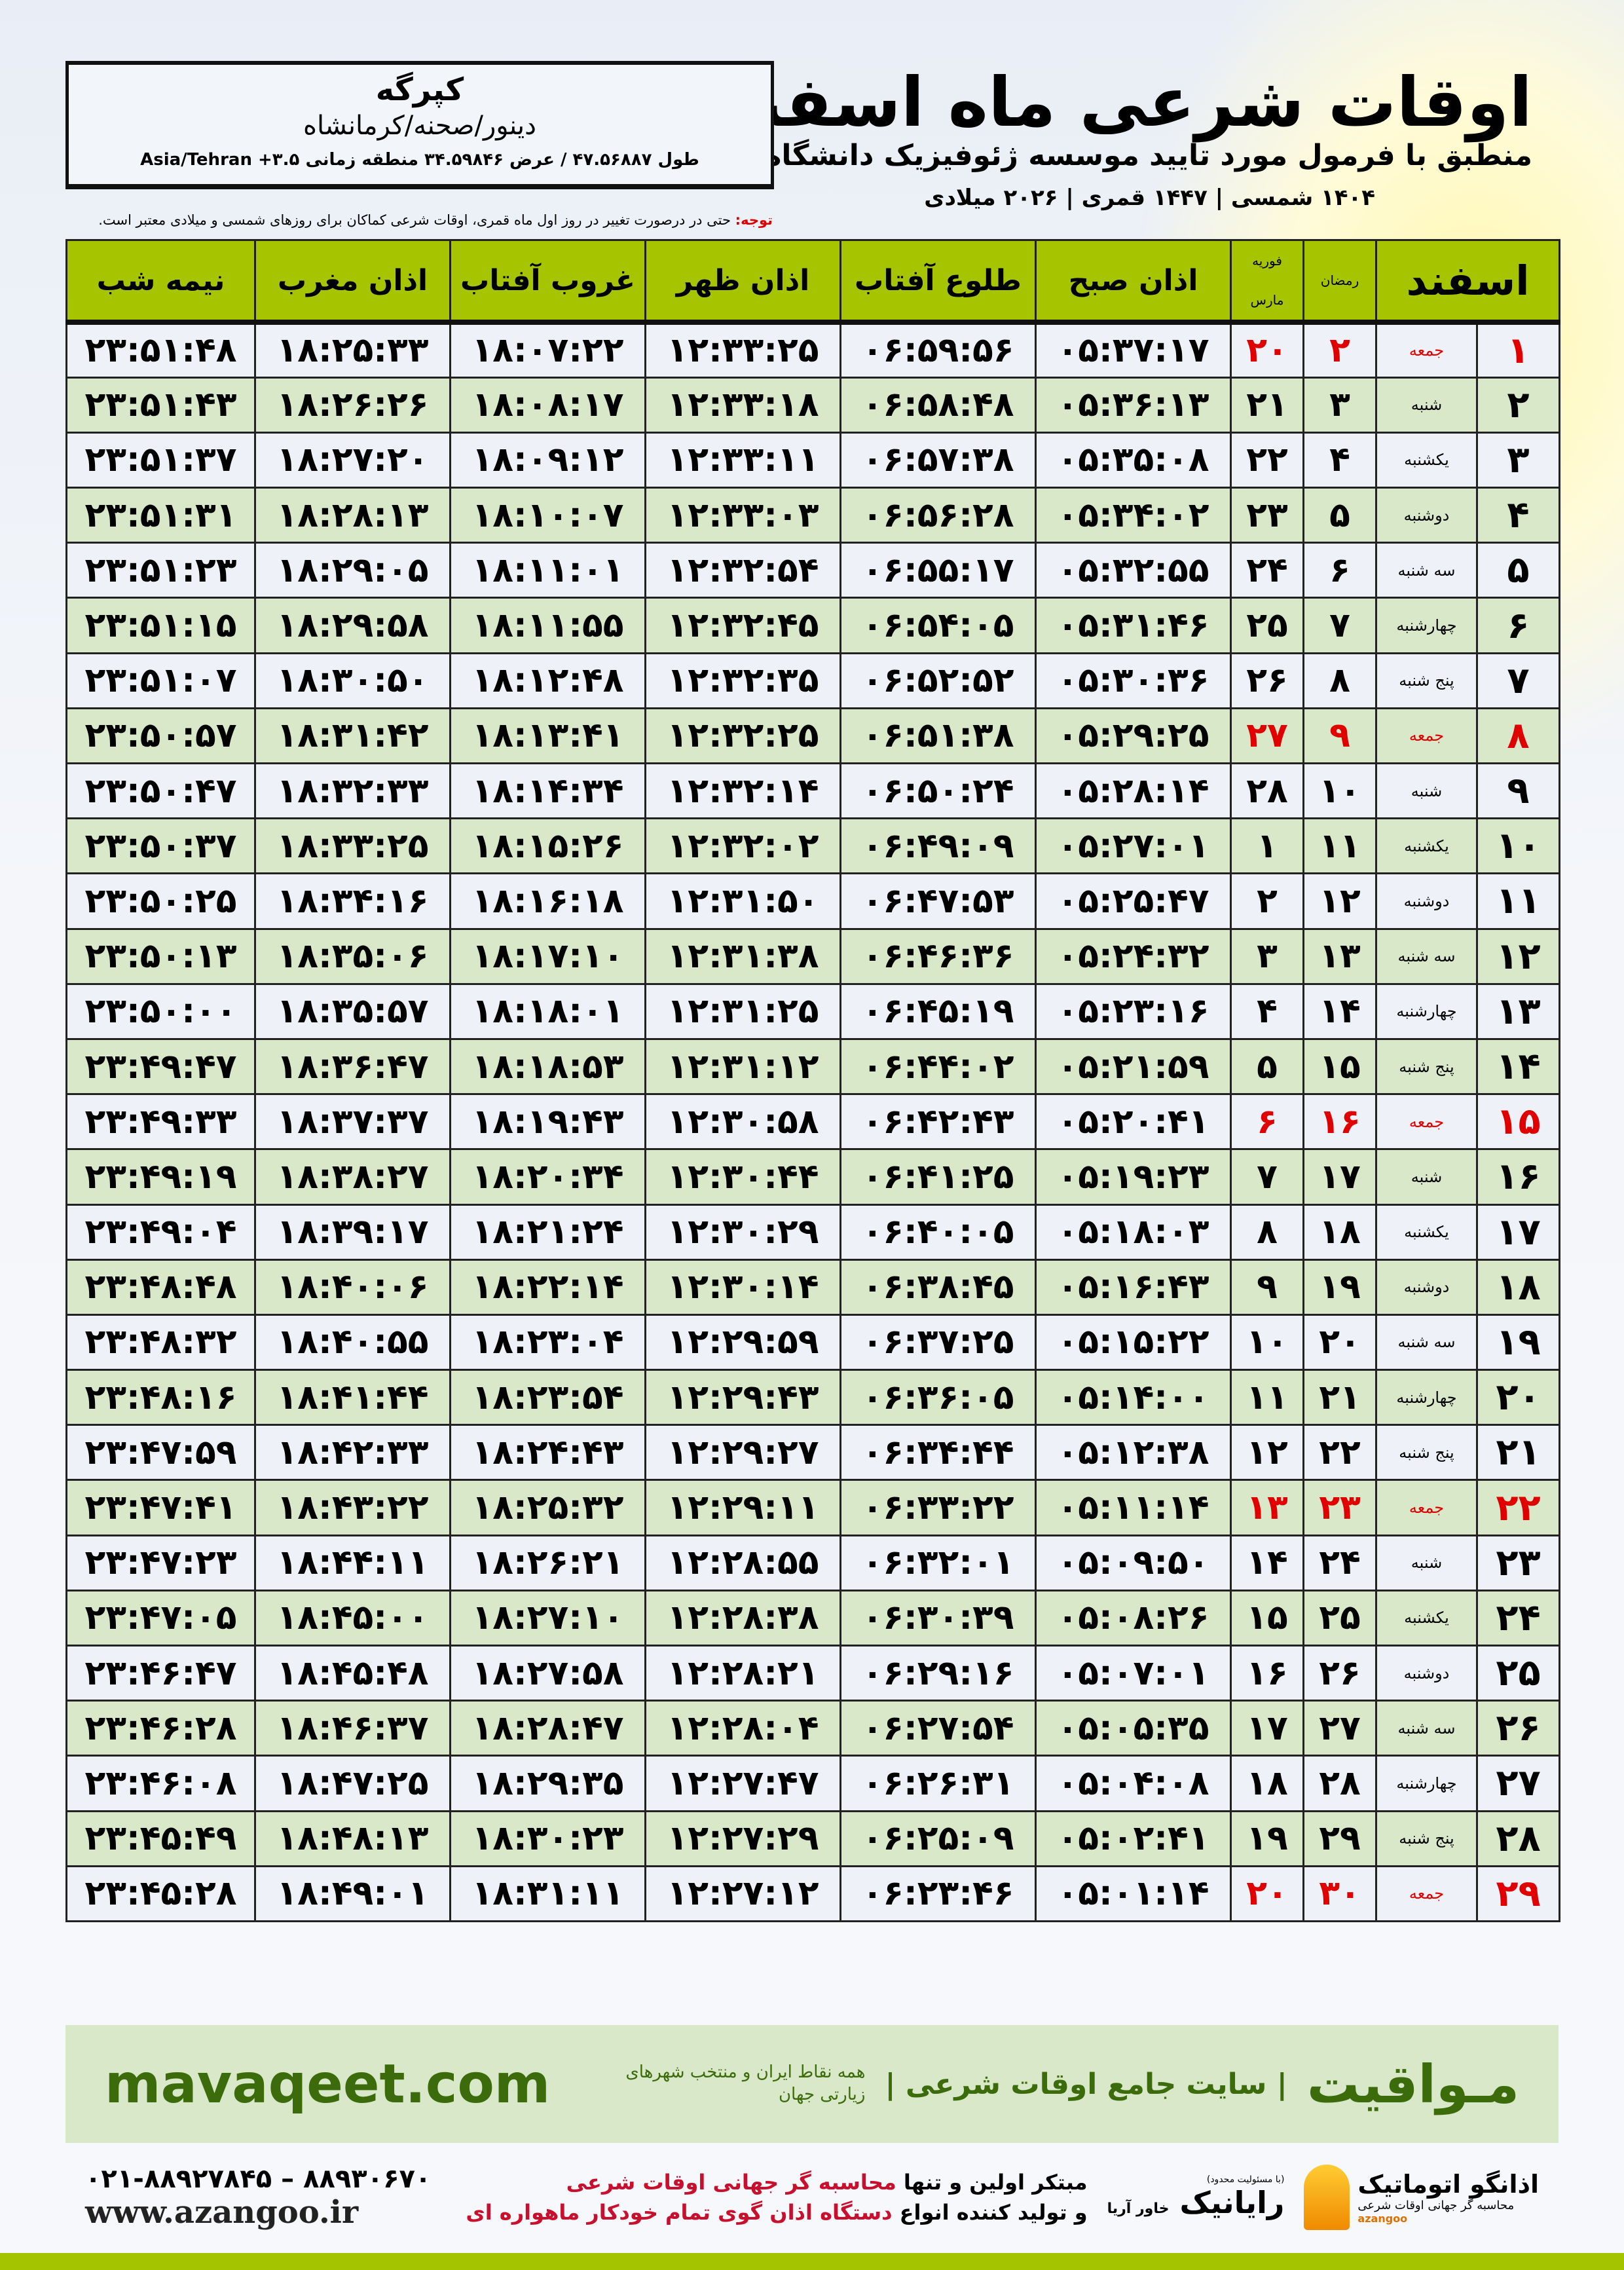 Image resolution: width=1624 pixels, height=2270 pixels. What do you see at coordinates (1133, 1838) in the screenshot?
I see `cell-sobh: ۰۵:۰۲:۴۱` at bounding box center [1133, 1838].